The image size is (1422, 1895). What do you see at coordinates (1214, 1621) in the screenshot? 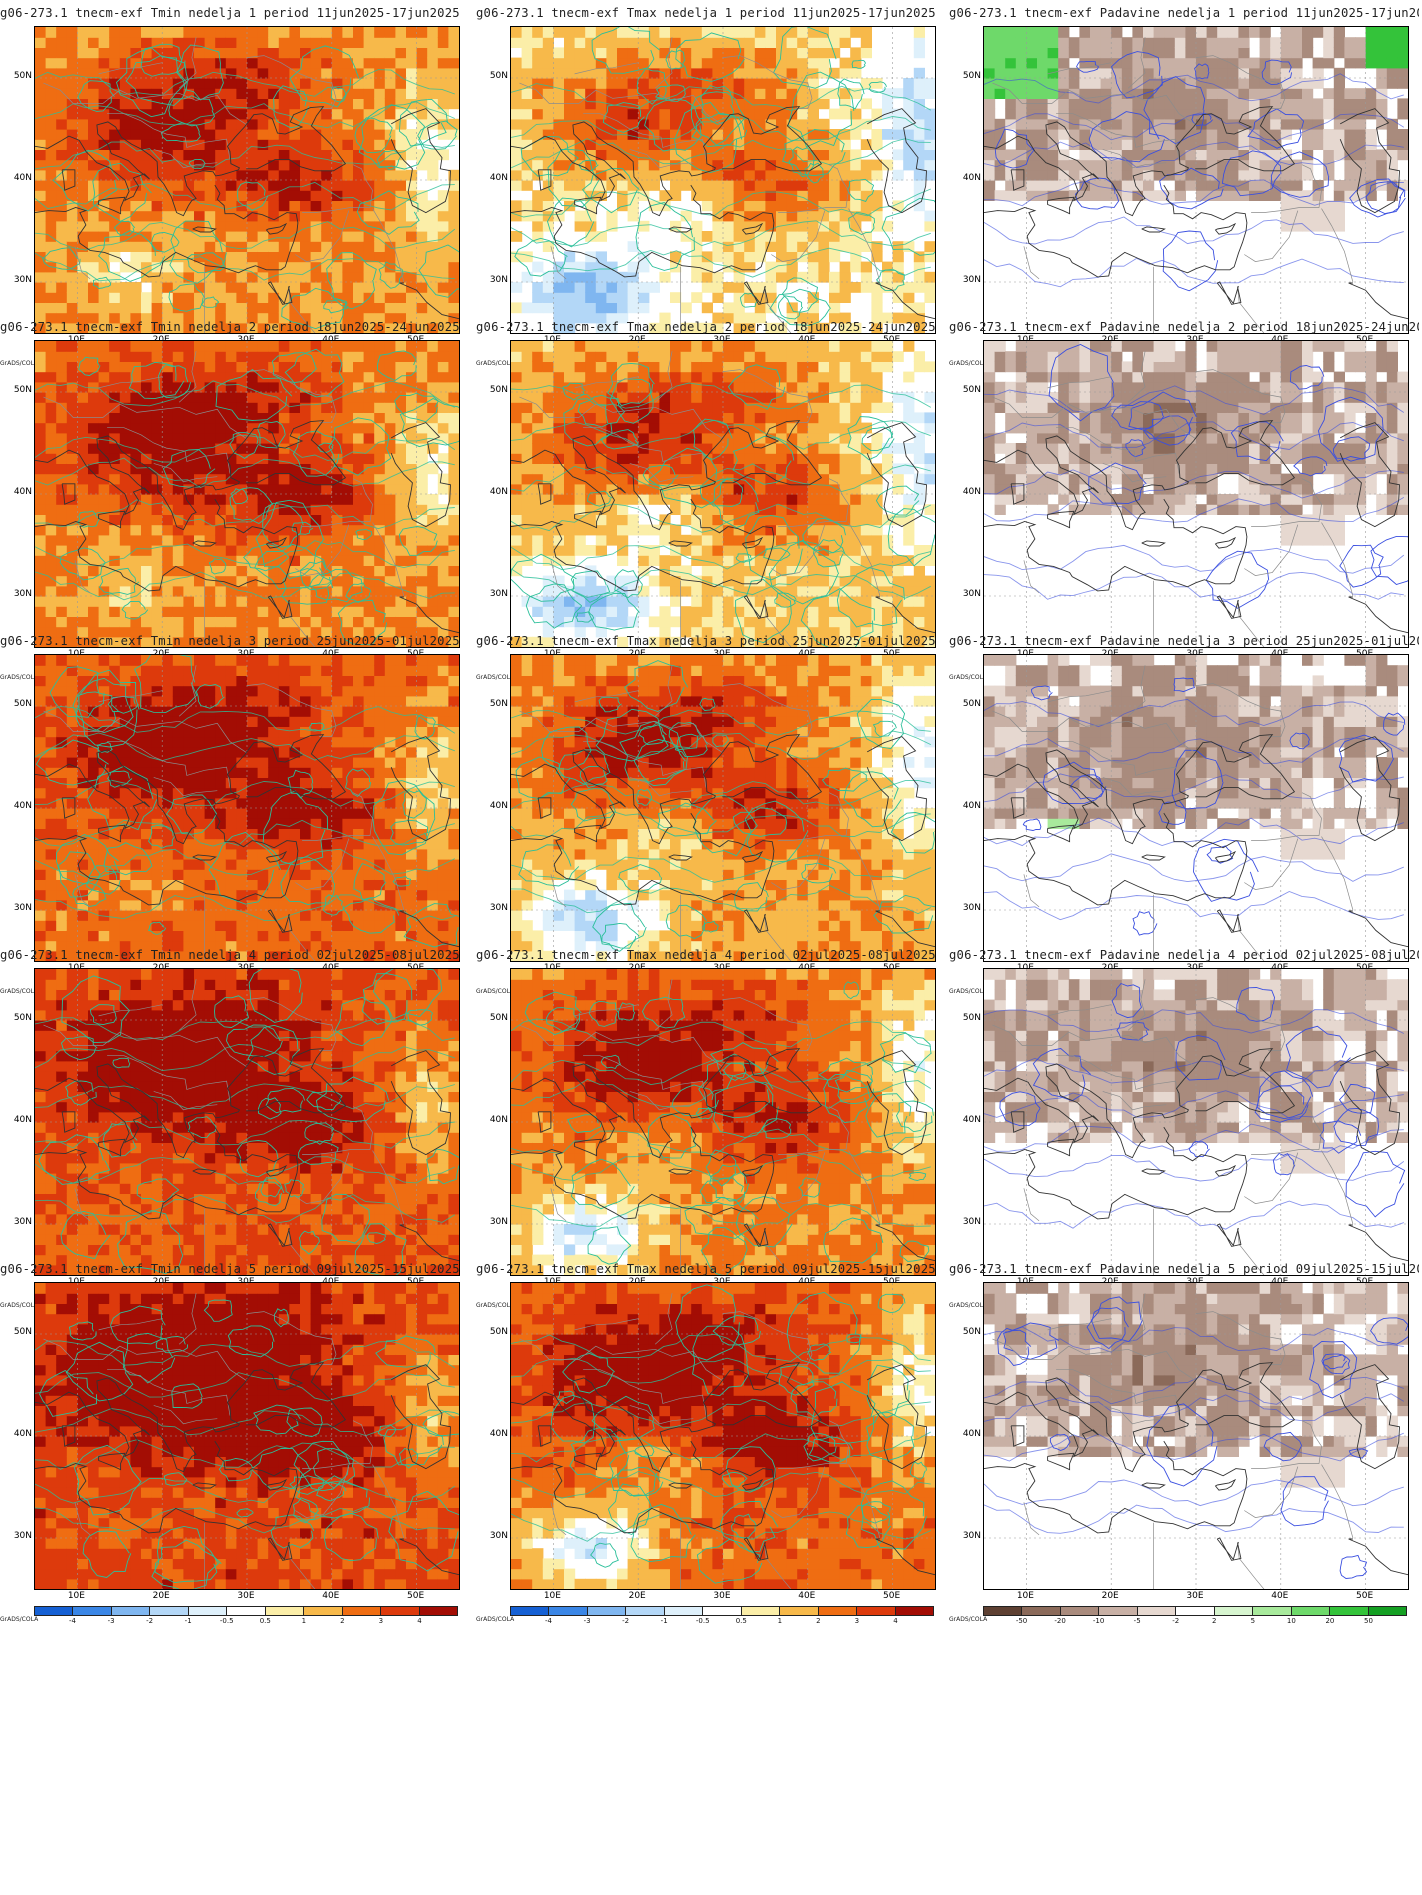
I see `colorbar-tick-label: 2` at bounding box center [1214, 1621].